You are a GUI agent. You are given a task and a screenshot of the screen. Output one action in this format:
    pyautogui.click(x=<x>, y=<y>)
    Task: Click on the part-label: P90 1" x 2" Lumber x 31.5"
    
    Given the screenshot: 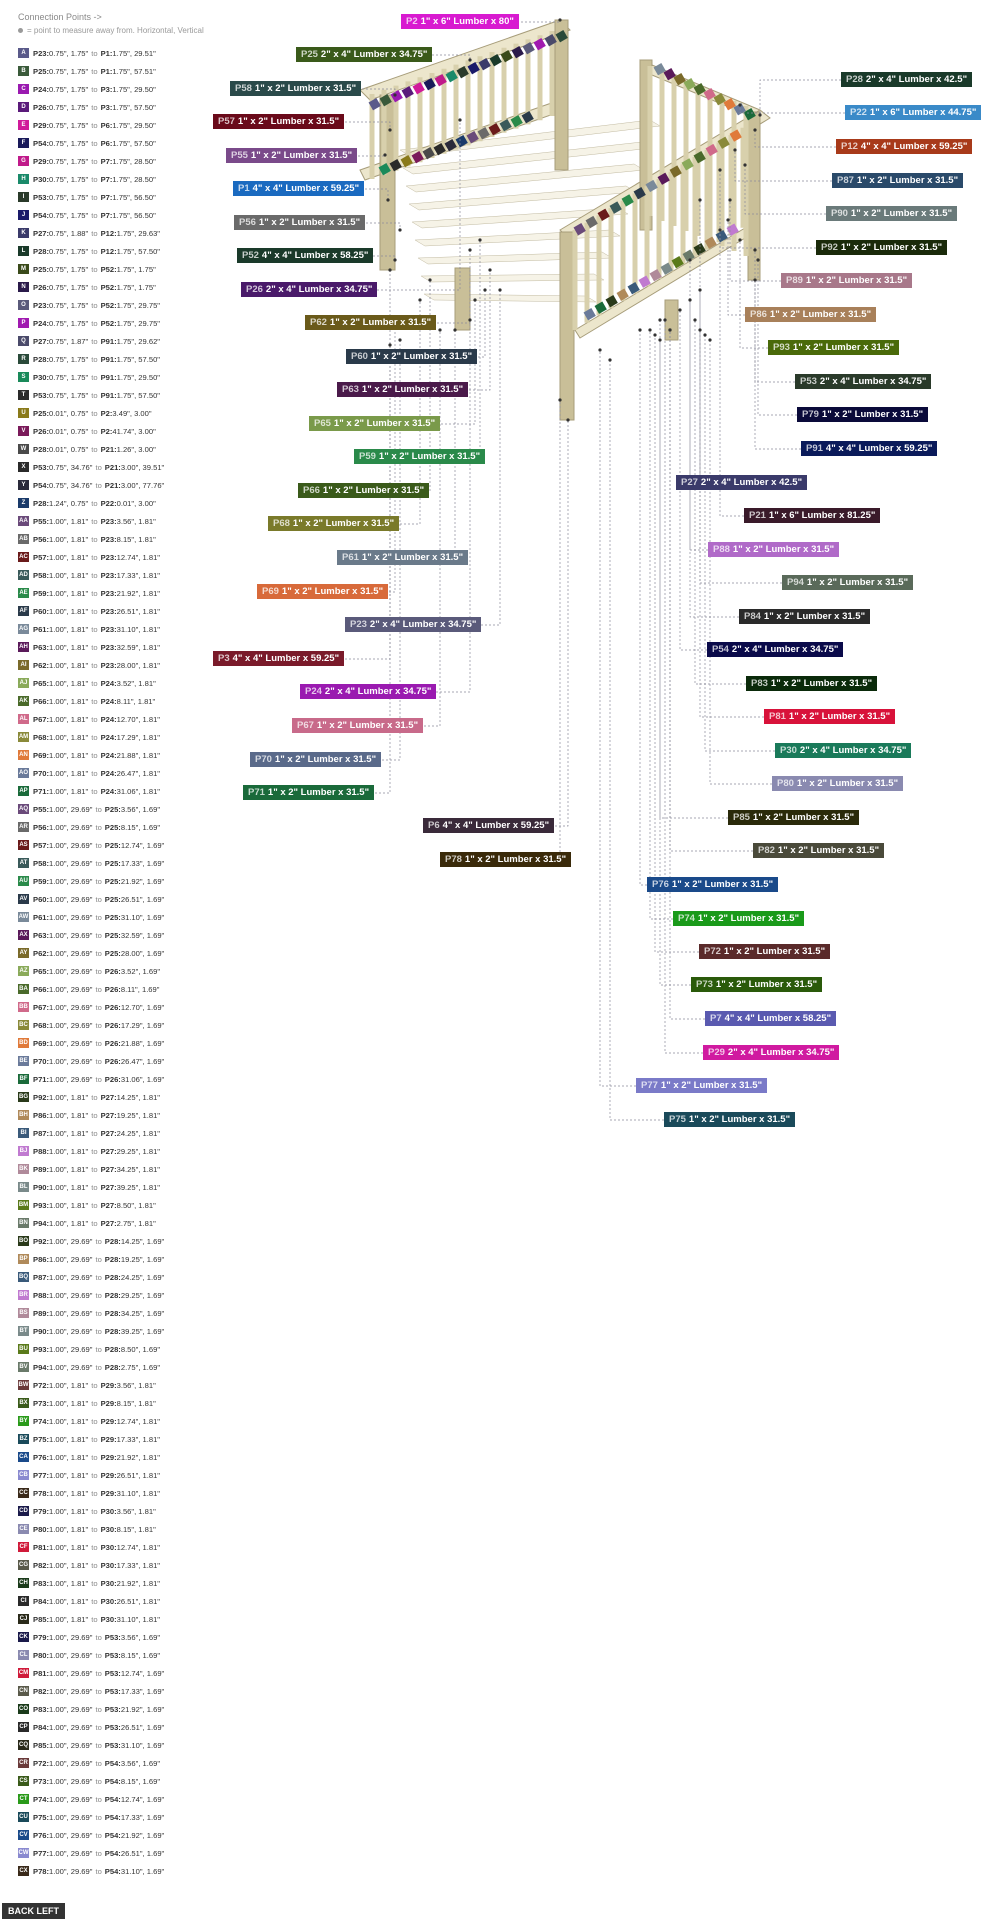 What is the action you would take?
    pyautogui.click(x=892, y=213)
    